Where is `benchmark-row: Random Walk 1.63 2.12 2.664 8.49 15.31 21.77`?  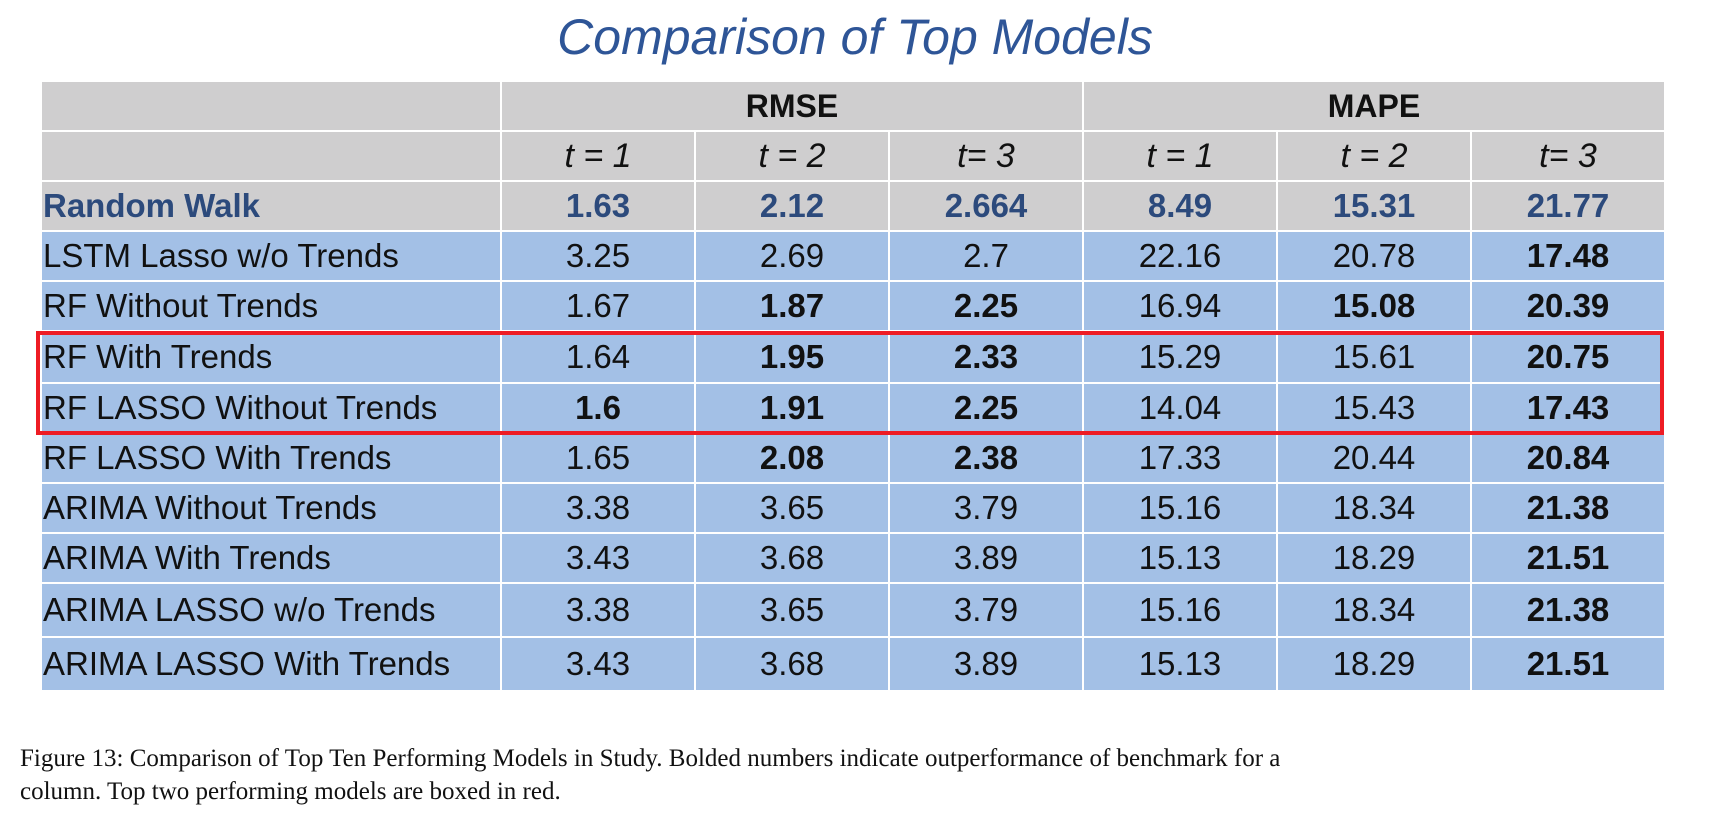
benchmark-row: Random Walk 1.63 2.12 2.664 8.49 15.31 21.77 is located at coordinates (853, 206).